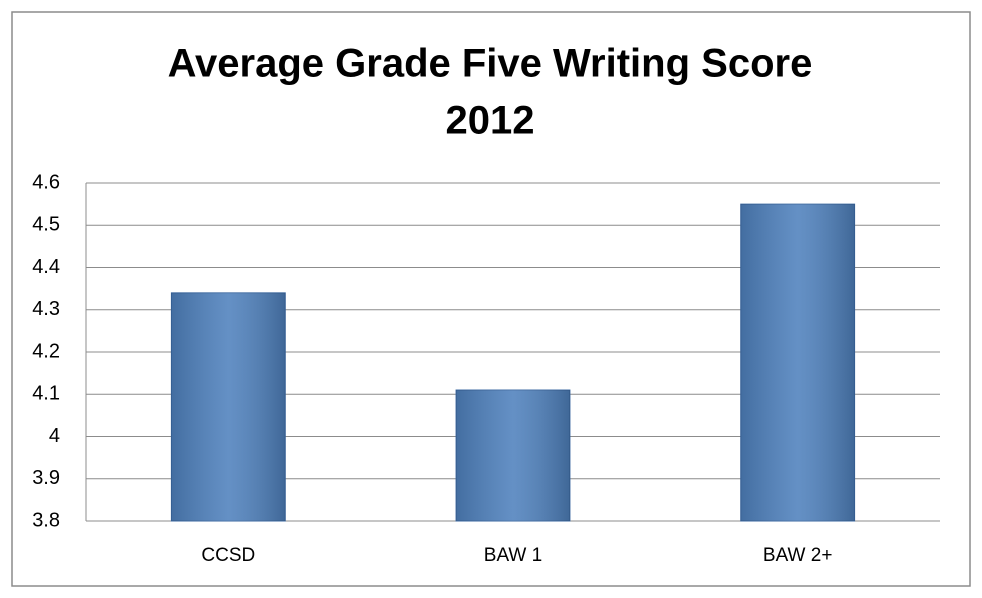 This screenshot has height=598, width=982. I want to click on y-tick-label: 4.6, so click(46, 182).